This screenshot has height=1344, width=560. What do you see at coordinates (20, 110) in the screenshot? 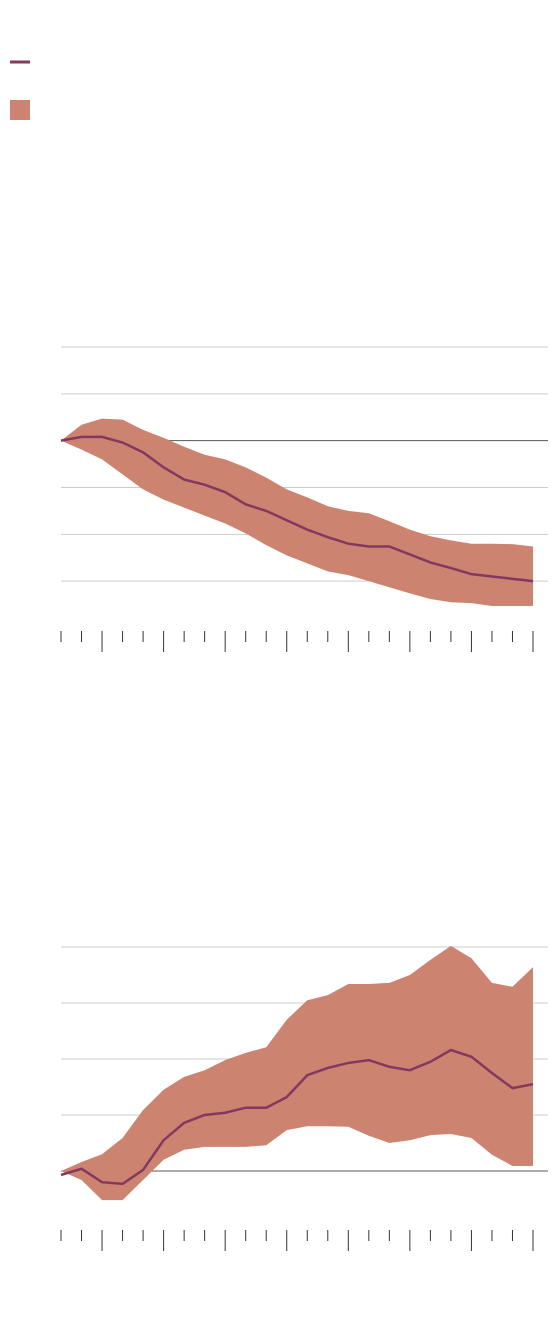
I see `legend-band` at bounding box center [20, 110].